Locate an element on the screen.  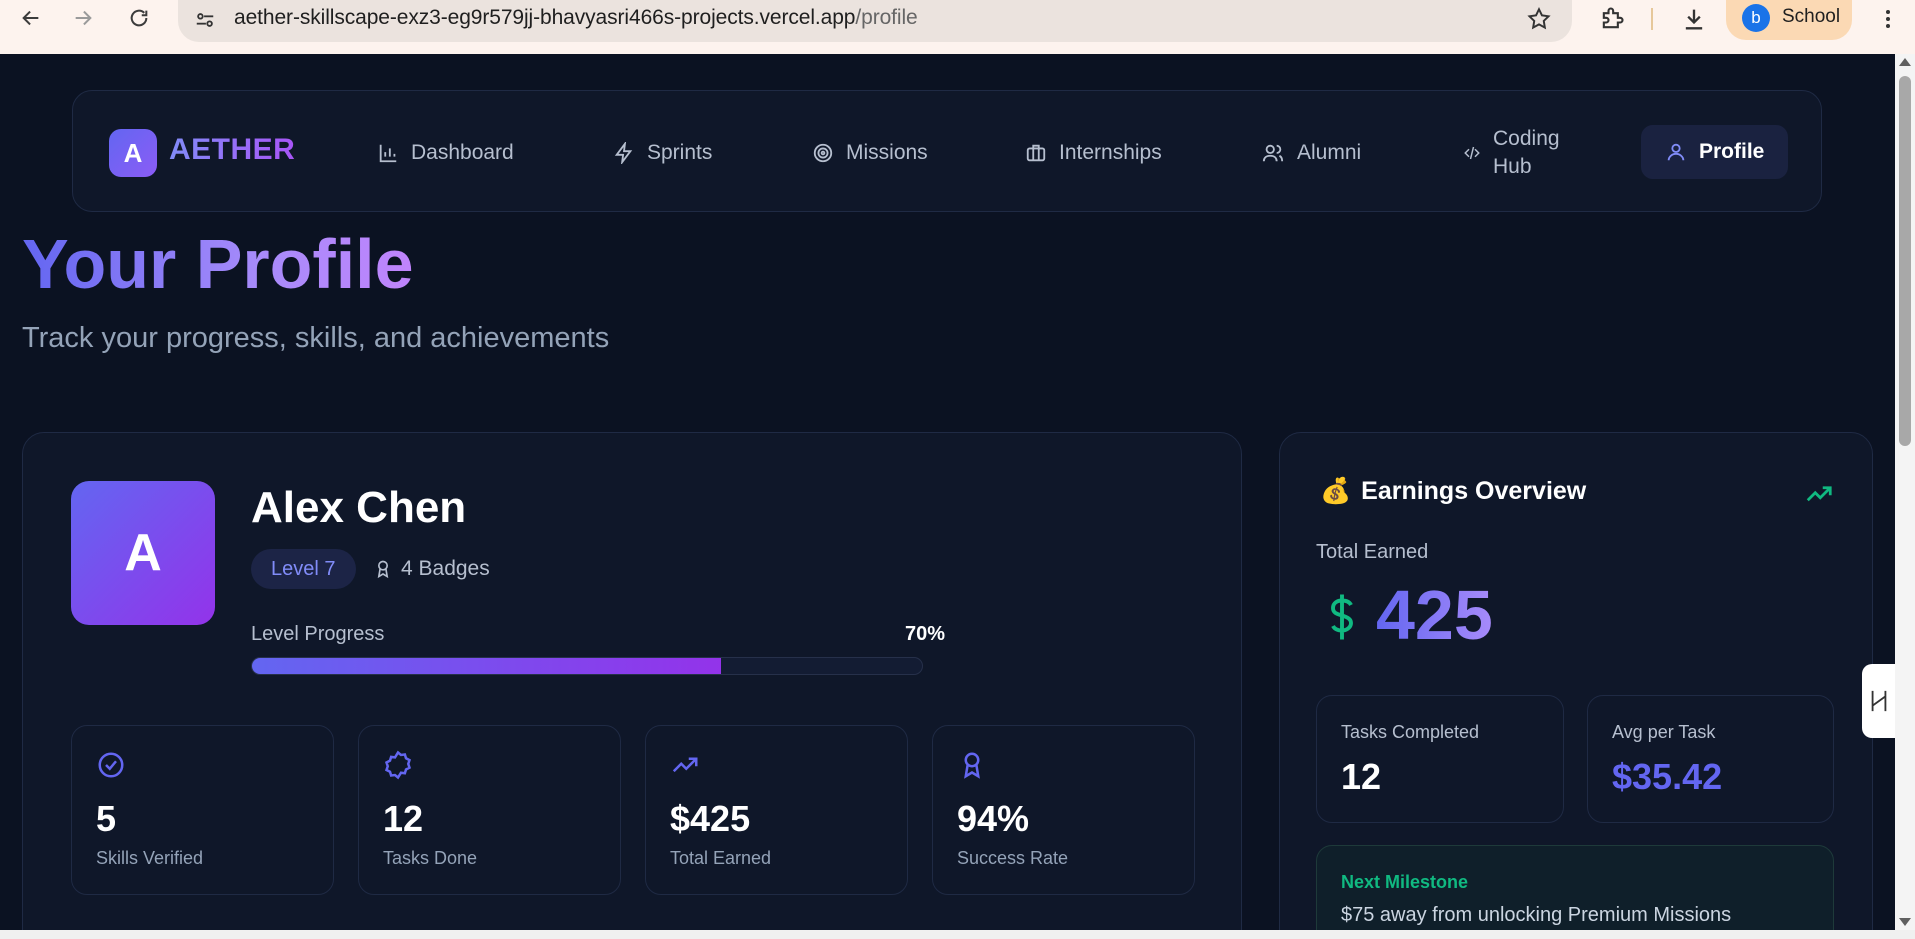
stat-card-skills: 5 Skills Verified is located at coordinates (202, 810).